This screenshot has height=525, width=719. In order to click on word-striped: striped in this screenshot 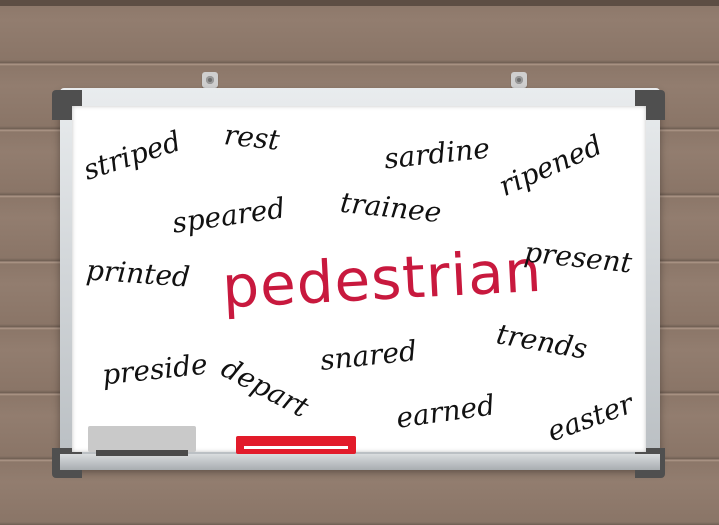, I will do `click(132, 155)`.